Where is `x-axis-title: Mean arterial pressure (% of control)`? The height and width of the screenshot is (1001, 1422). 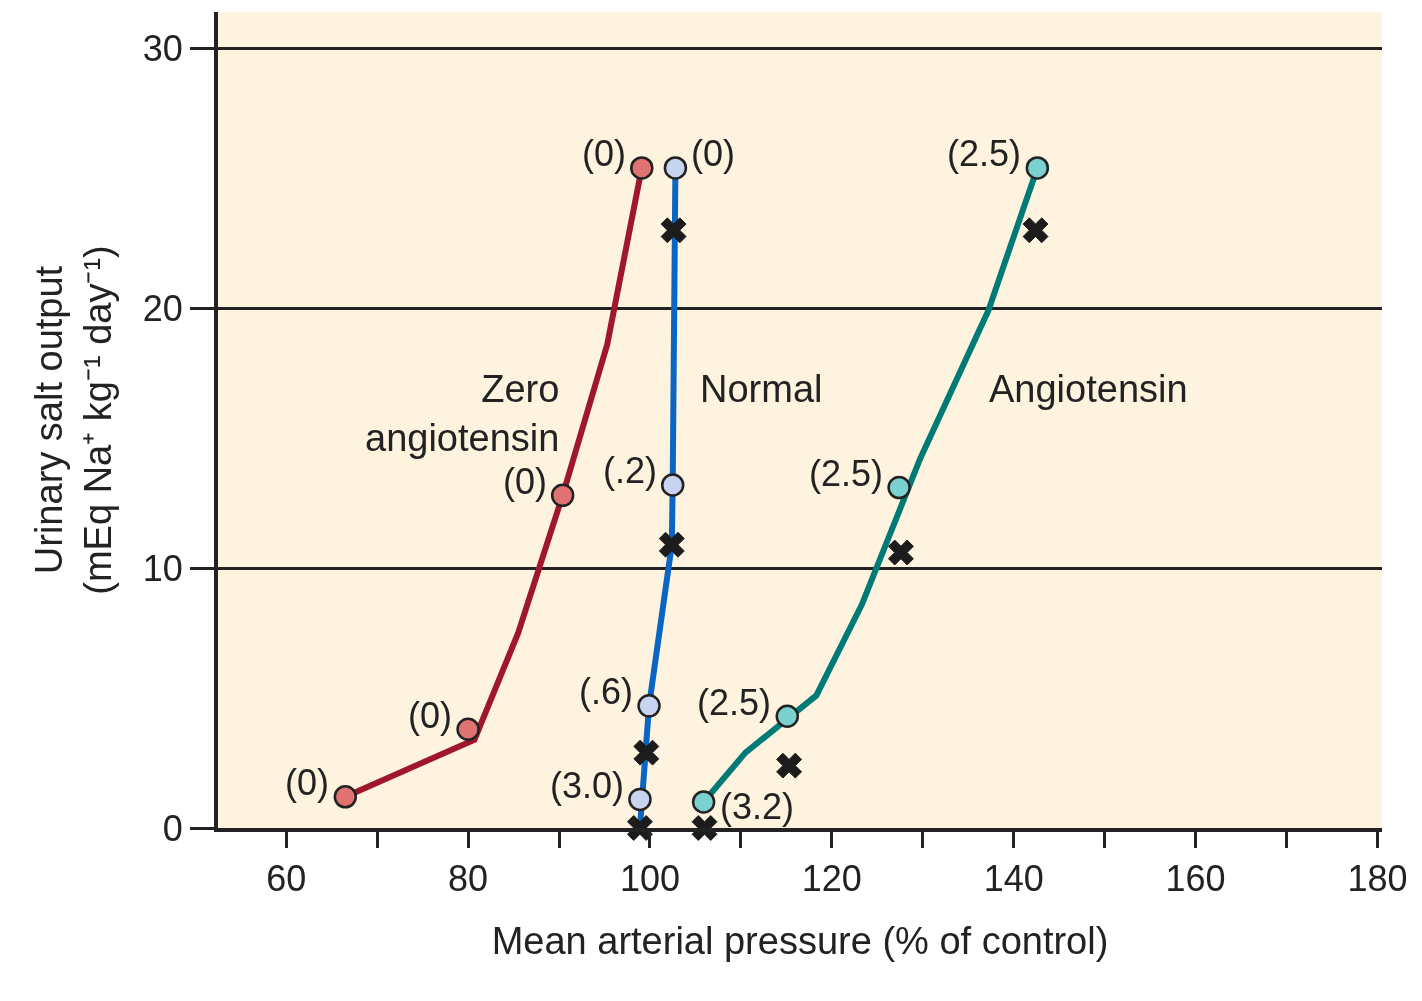
x-axis-title: Mean arterial pressure (% of control) is located at coordinates (800, 940).